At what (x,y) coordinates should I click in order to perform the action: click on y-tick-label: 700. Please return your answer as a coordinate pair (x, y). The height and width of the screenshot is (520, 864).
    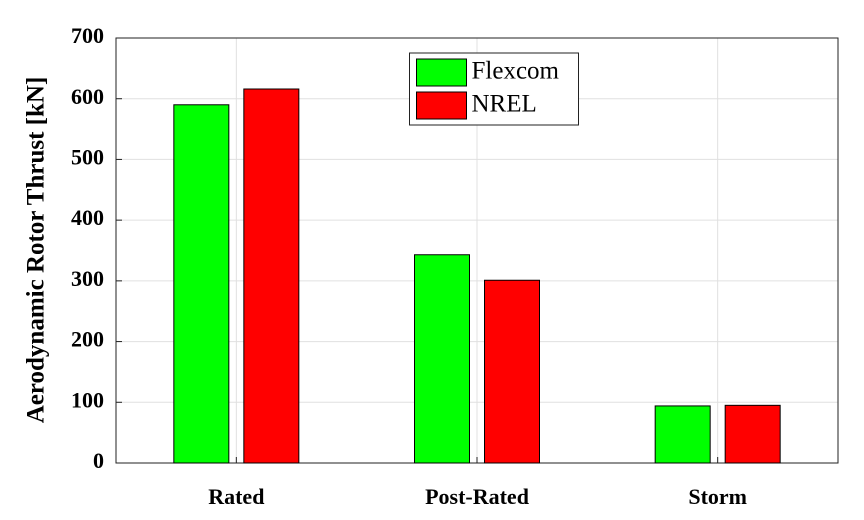
    Looking at the image, I should click on (87, 35).